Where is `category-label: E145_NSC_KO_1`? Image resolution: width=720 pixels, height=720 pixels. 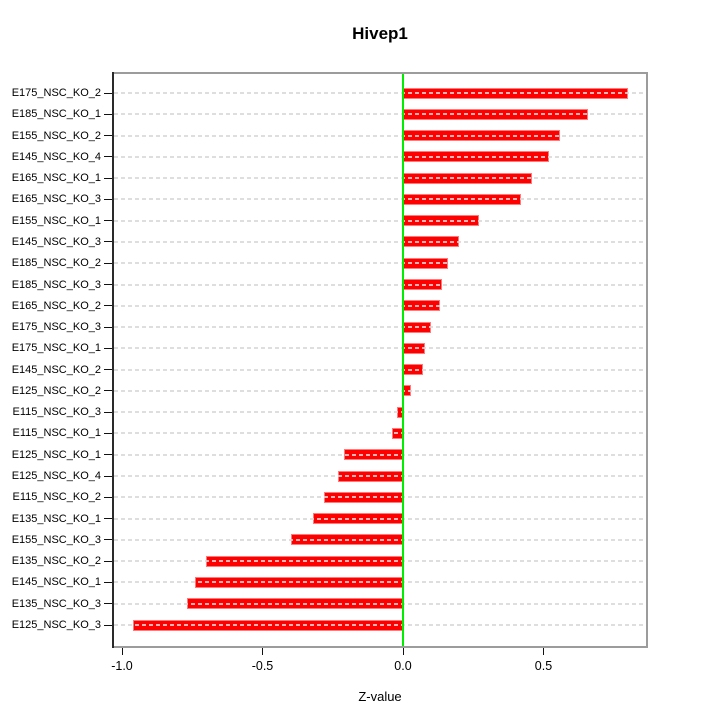 category-label: E145_NSC_KO_1 is located at coordinates (56, 582).